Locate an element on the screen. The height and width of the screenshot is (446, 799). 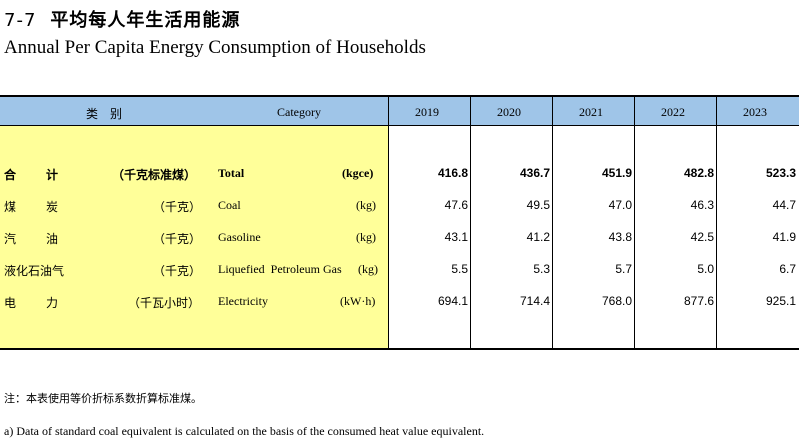
row-unit-en: (kgce) is located at coordinates (358, 173).